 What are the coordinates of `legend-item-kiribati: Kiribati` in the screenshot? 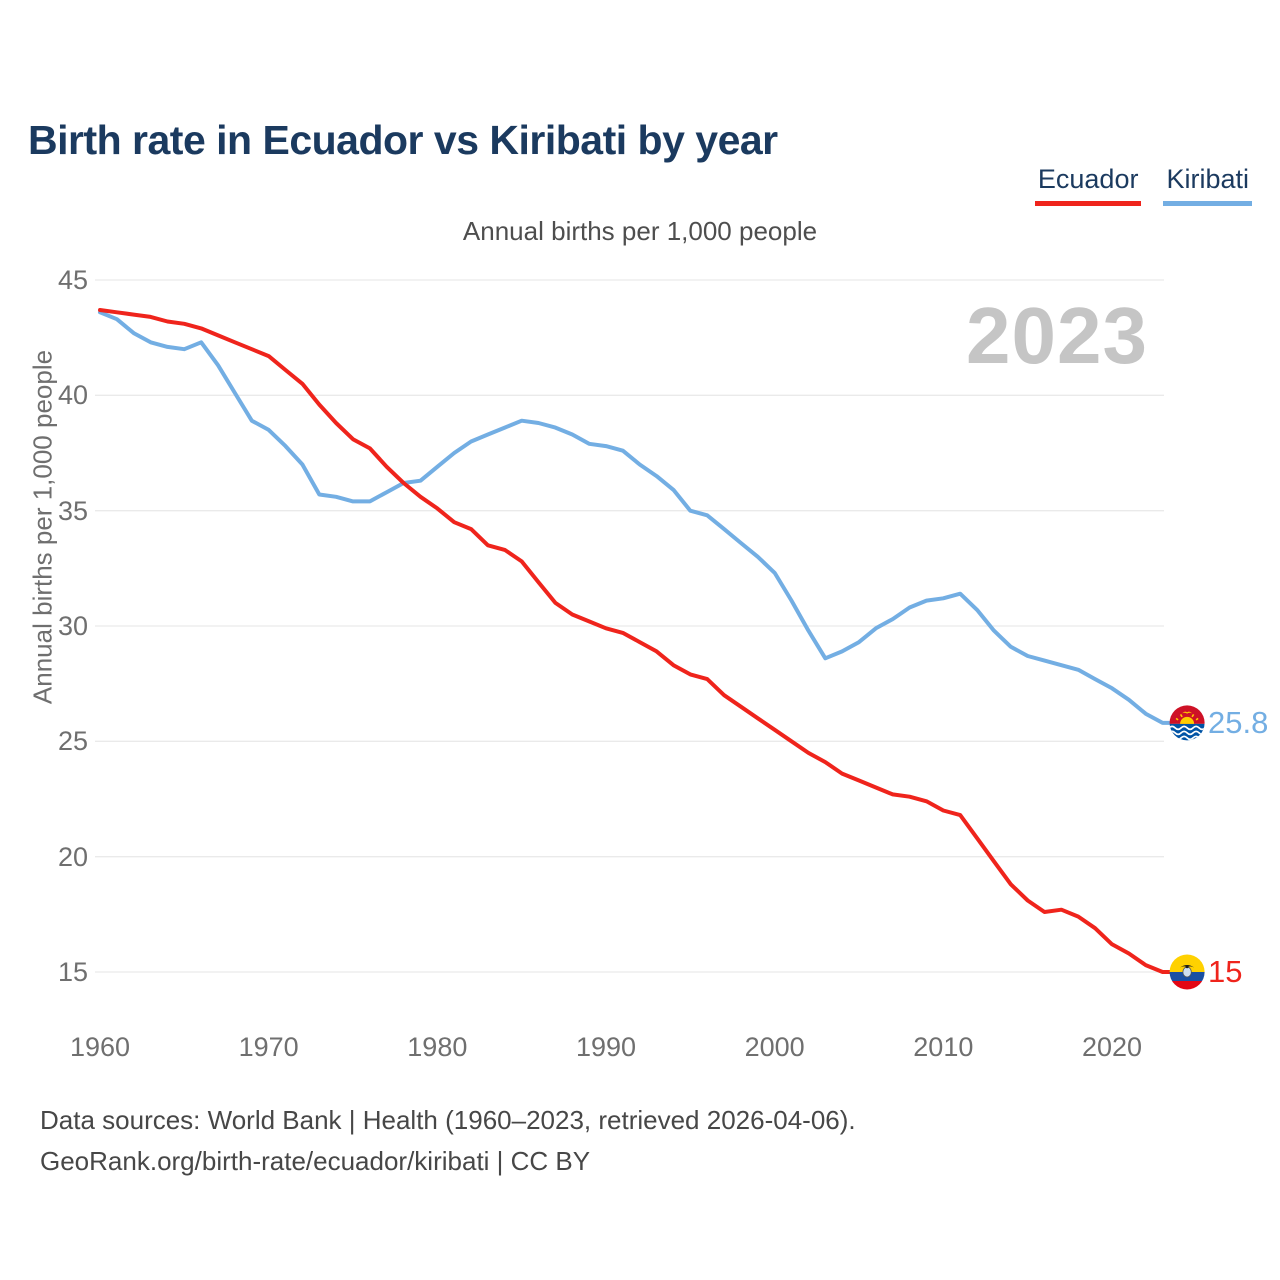 It's located at (1207, 185).